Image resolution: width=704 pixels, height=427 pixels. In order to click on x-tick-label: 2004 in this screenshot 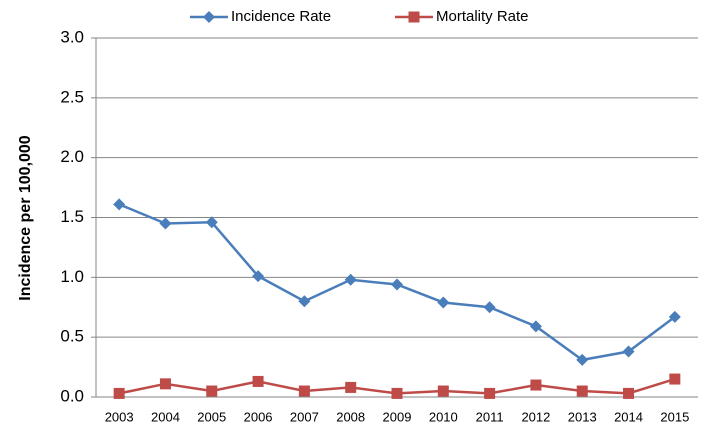, I will do `click(165, 416)`.